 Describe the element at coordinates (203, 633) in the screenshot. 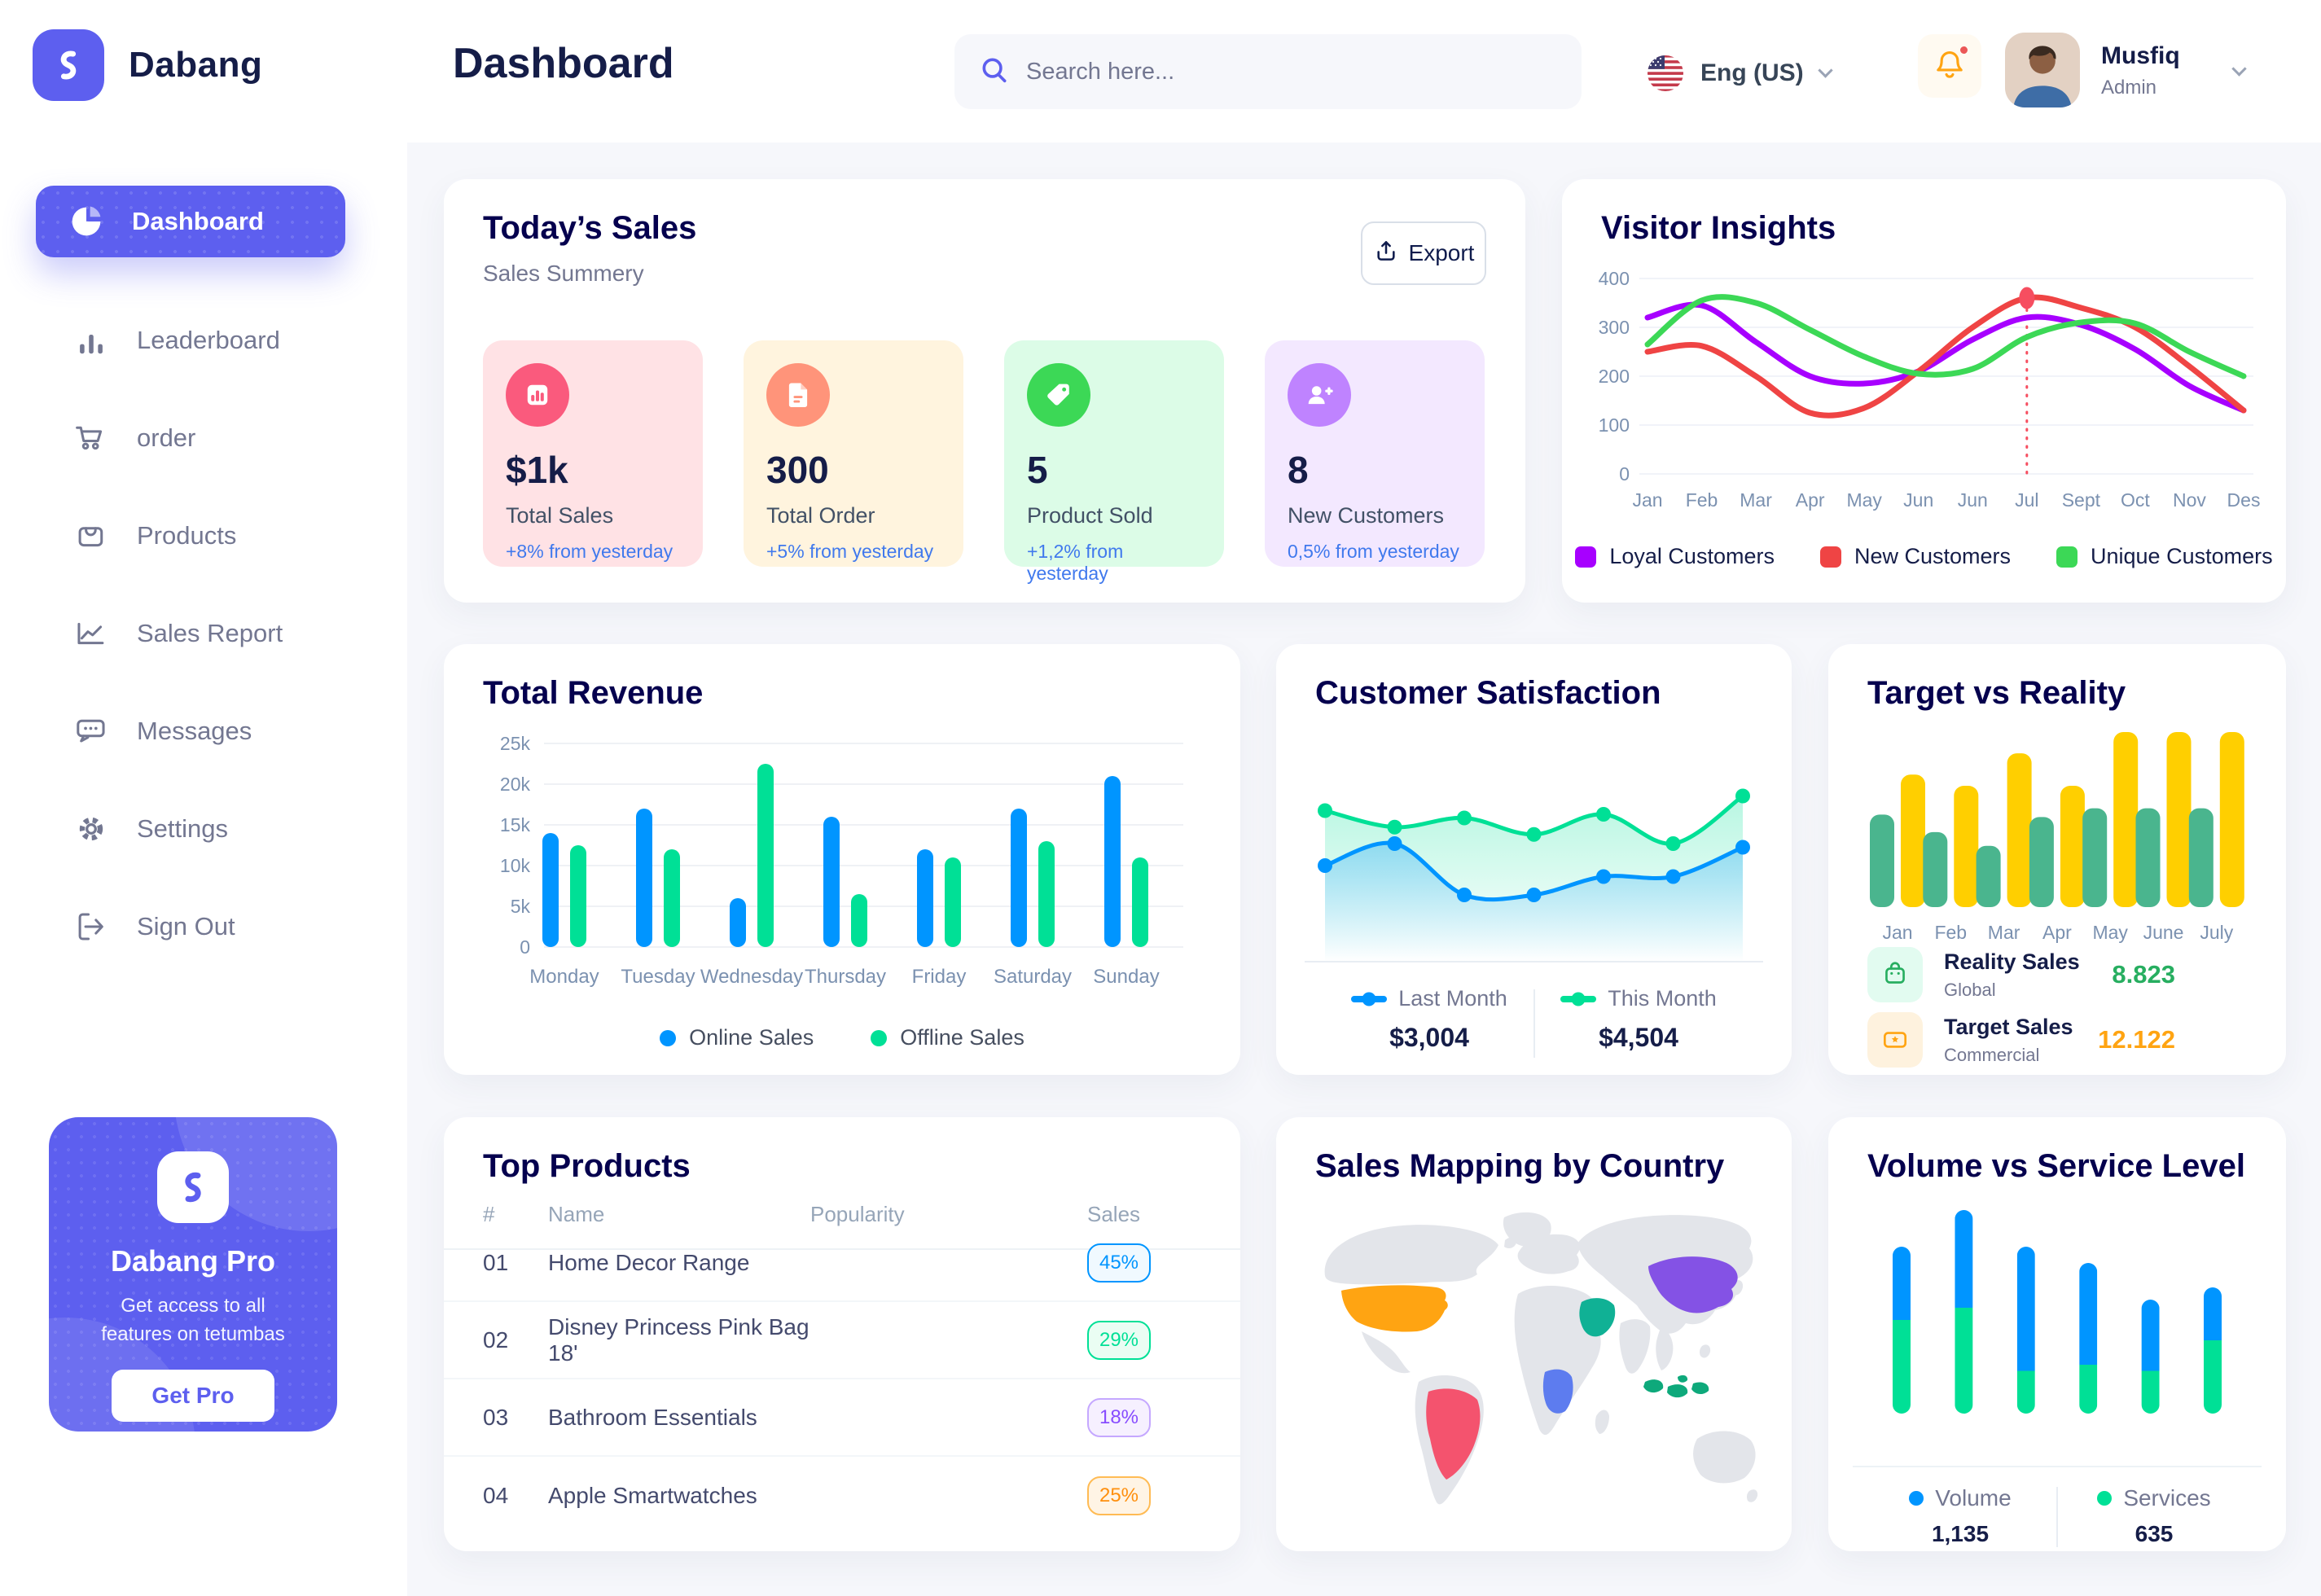

I see `sidebar-item-sales-report: Sales Report` at that location.